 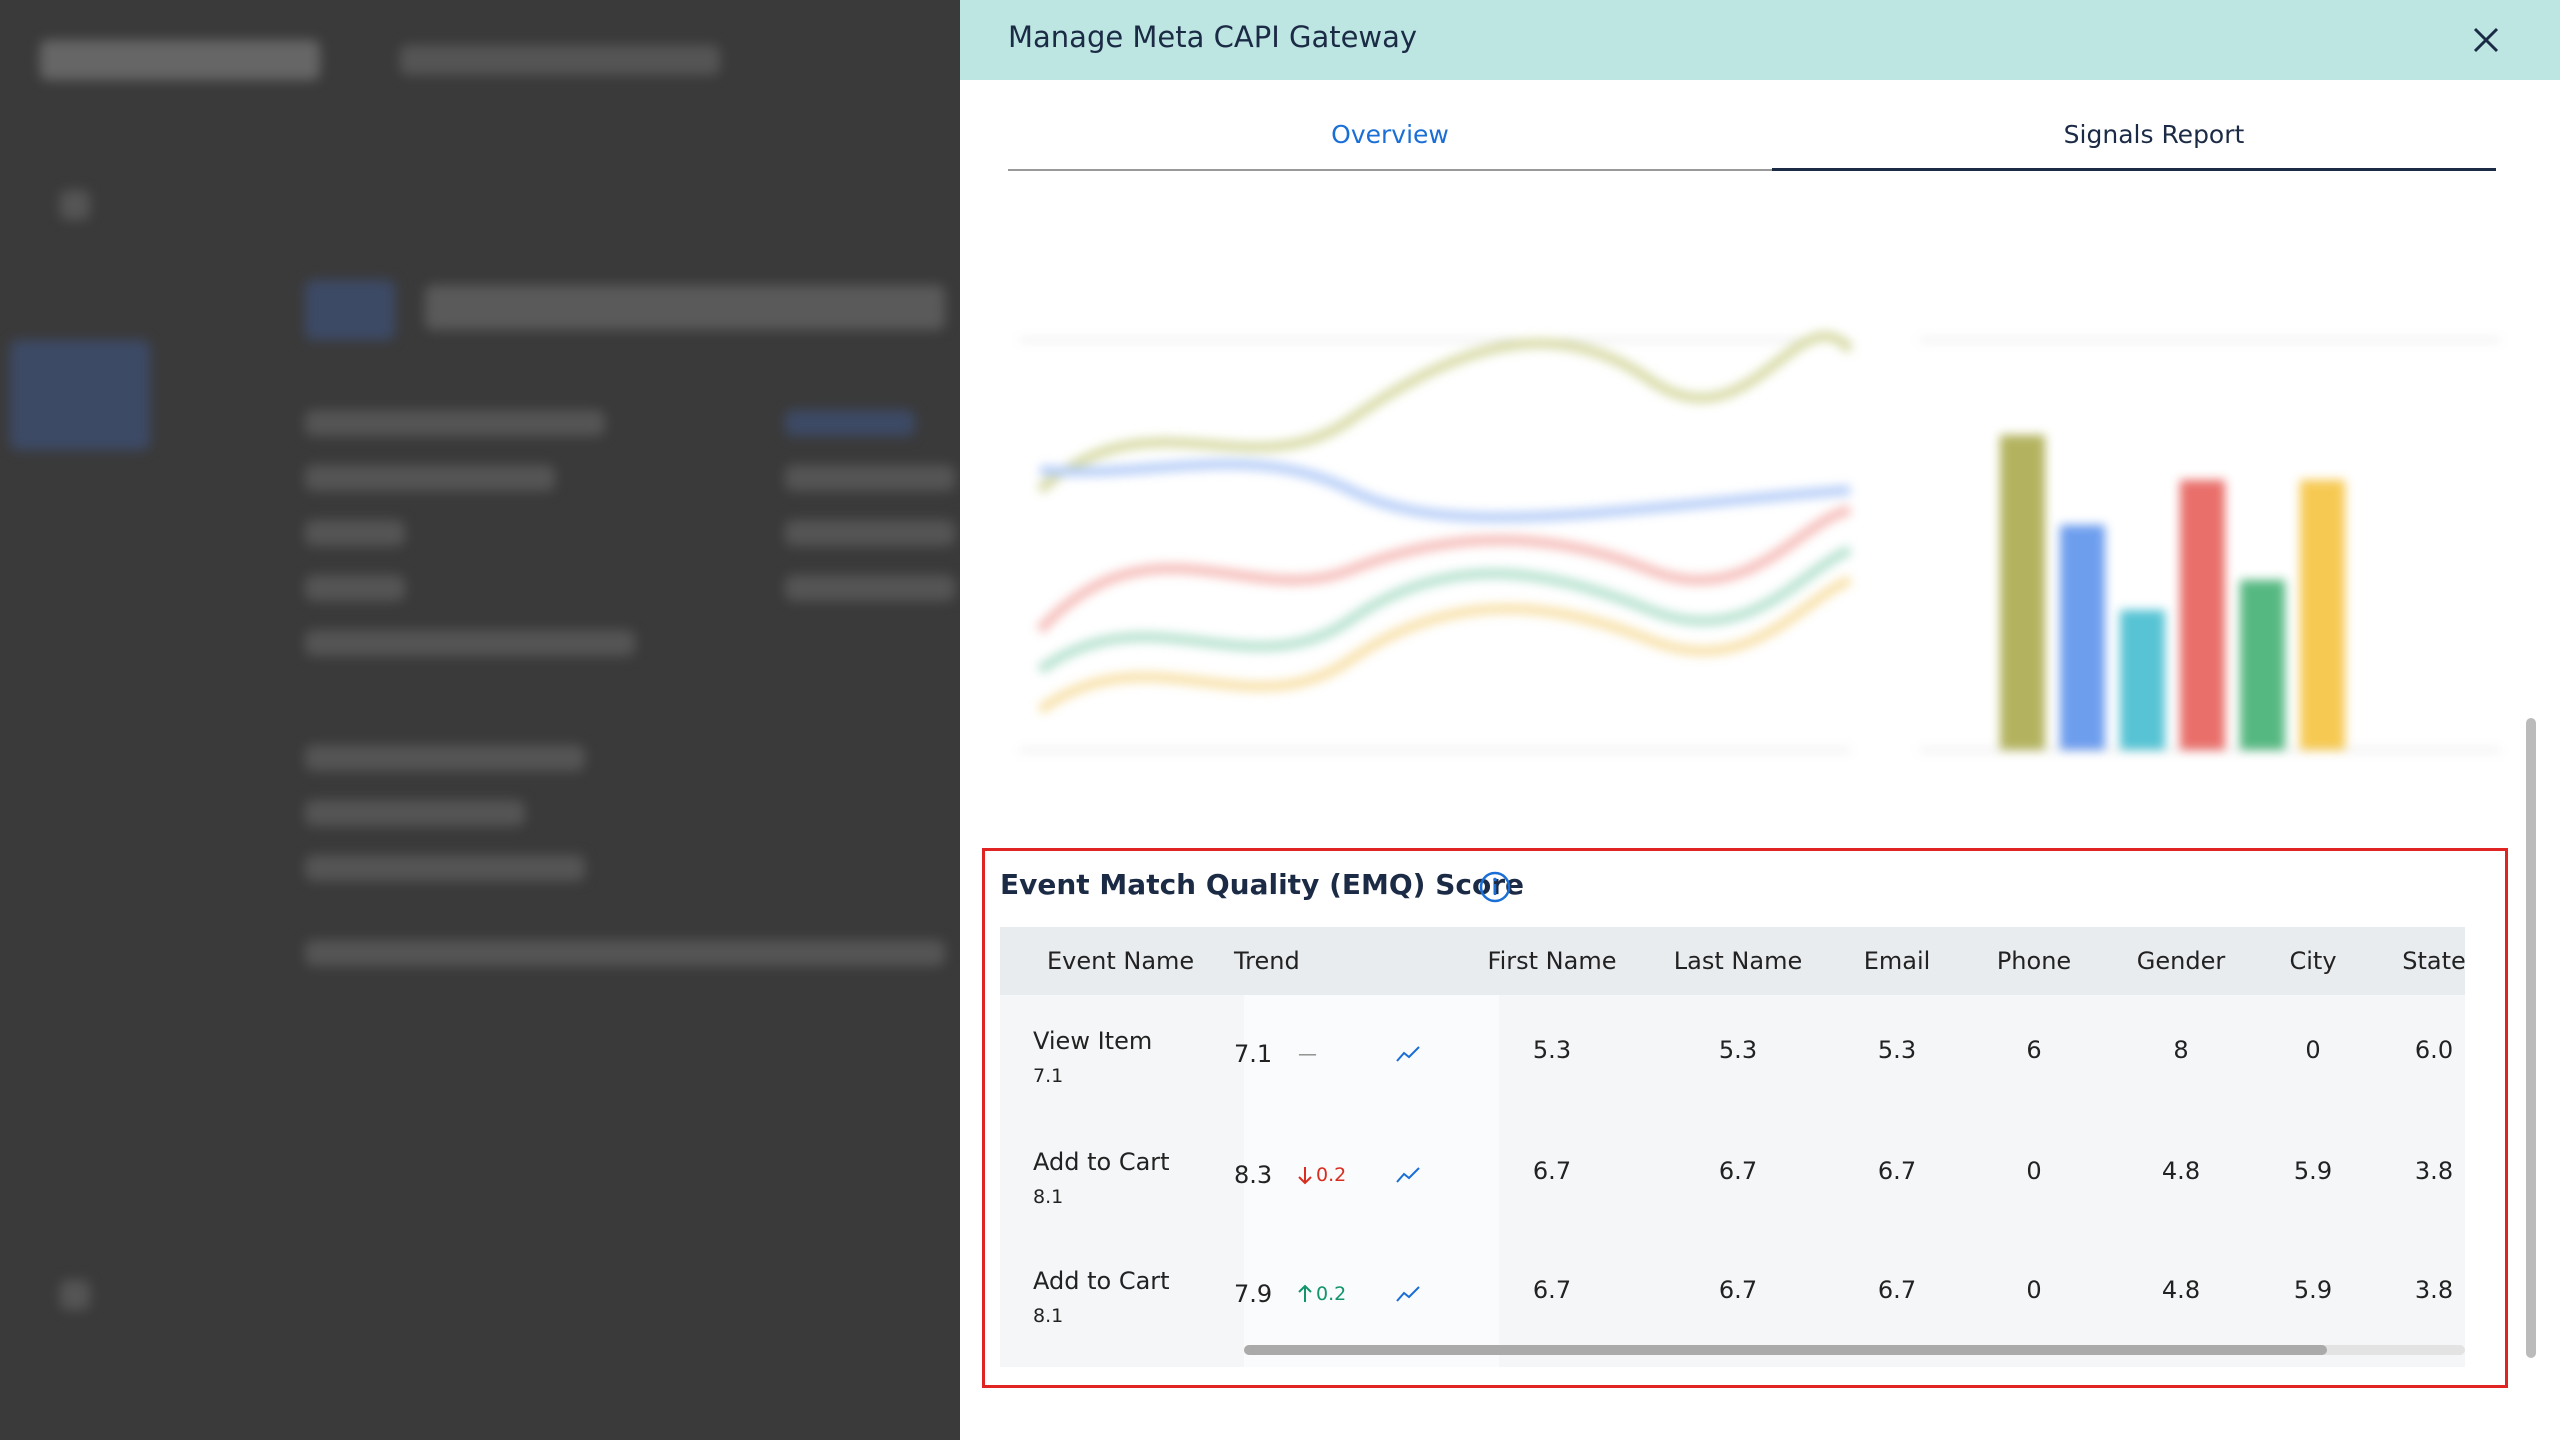 I want to click on trend-change: —, so click(x=1307, y=1054).